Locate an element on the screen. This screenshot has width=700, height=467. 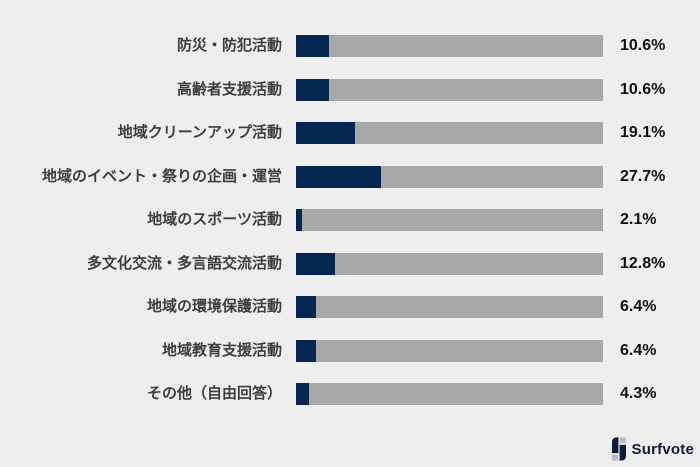
category-label: 地域のイベント・祭りの企画・運営 is located at coordinates (161, 176).